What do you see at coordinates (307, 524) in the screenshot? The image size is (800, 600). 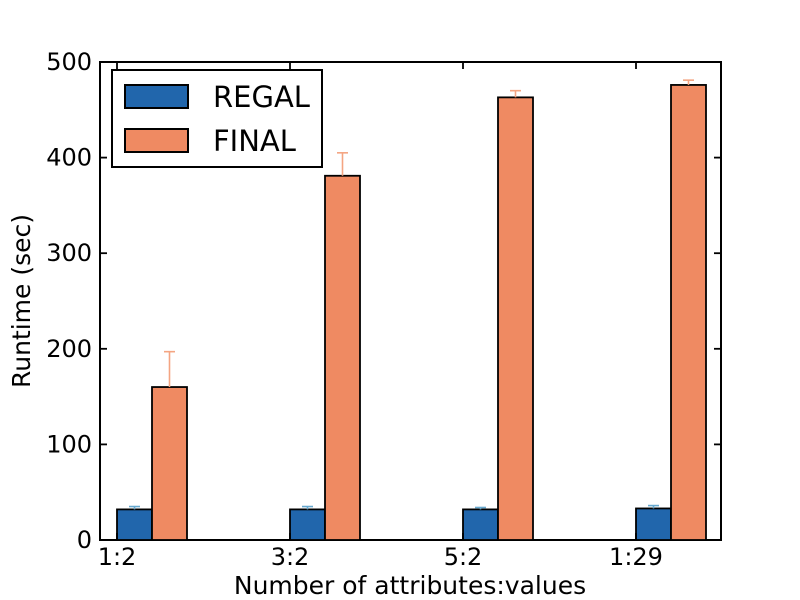 I see `bar-regal-3:2` at bounding box center [307, 524].